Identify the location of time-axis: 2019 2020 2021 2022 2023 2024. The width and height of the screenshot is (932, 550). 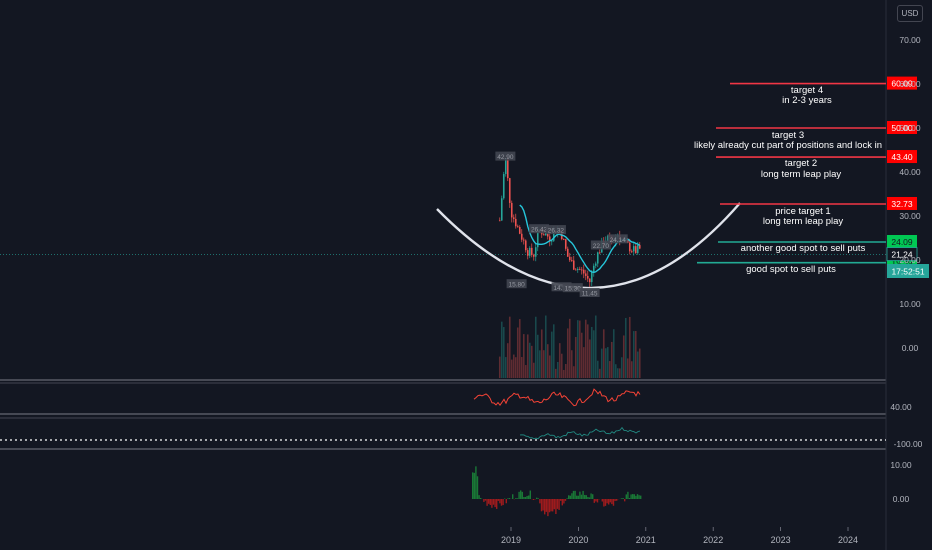
(679, 536).